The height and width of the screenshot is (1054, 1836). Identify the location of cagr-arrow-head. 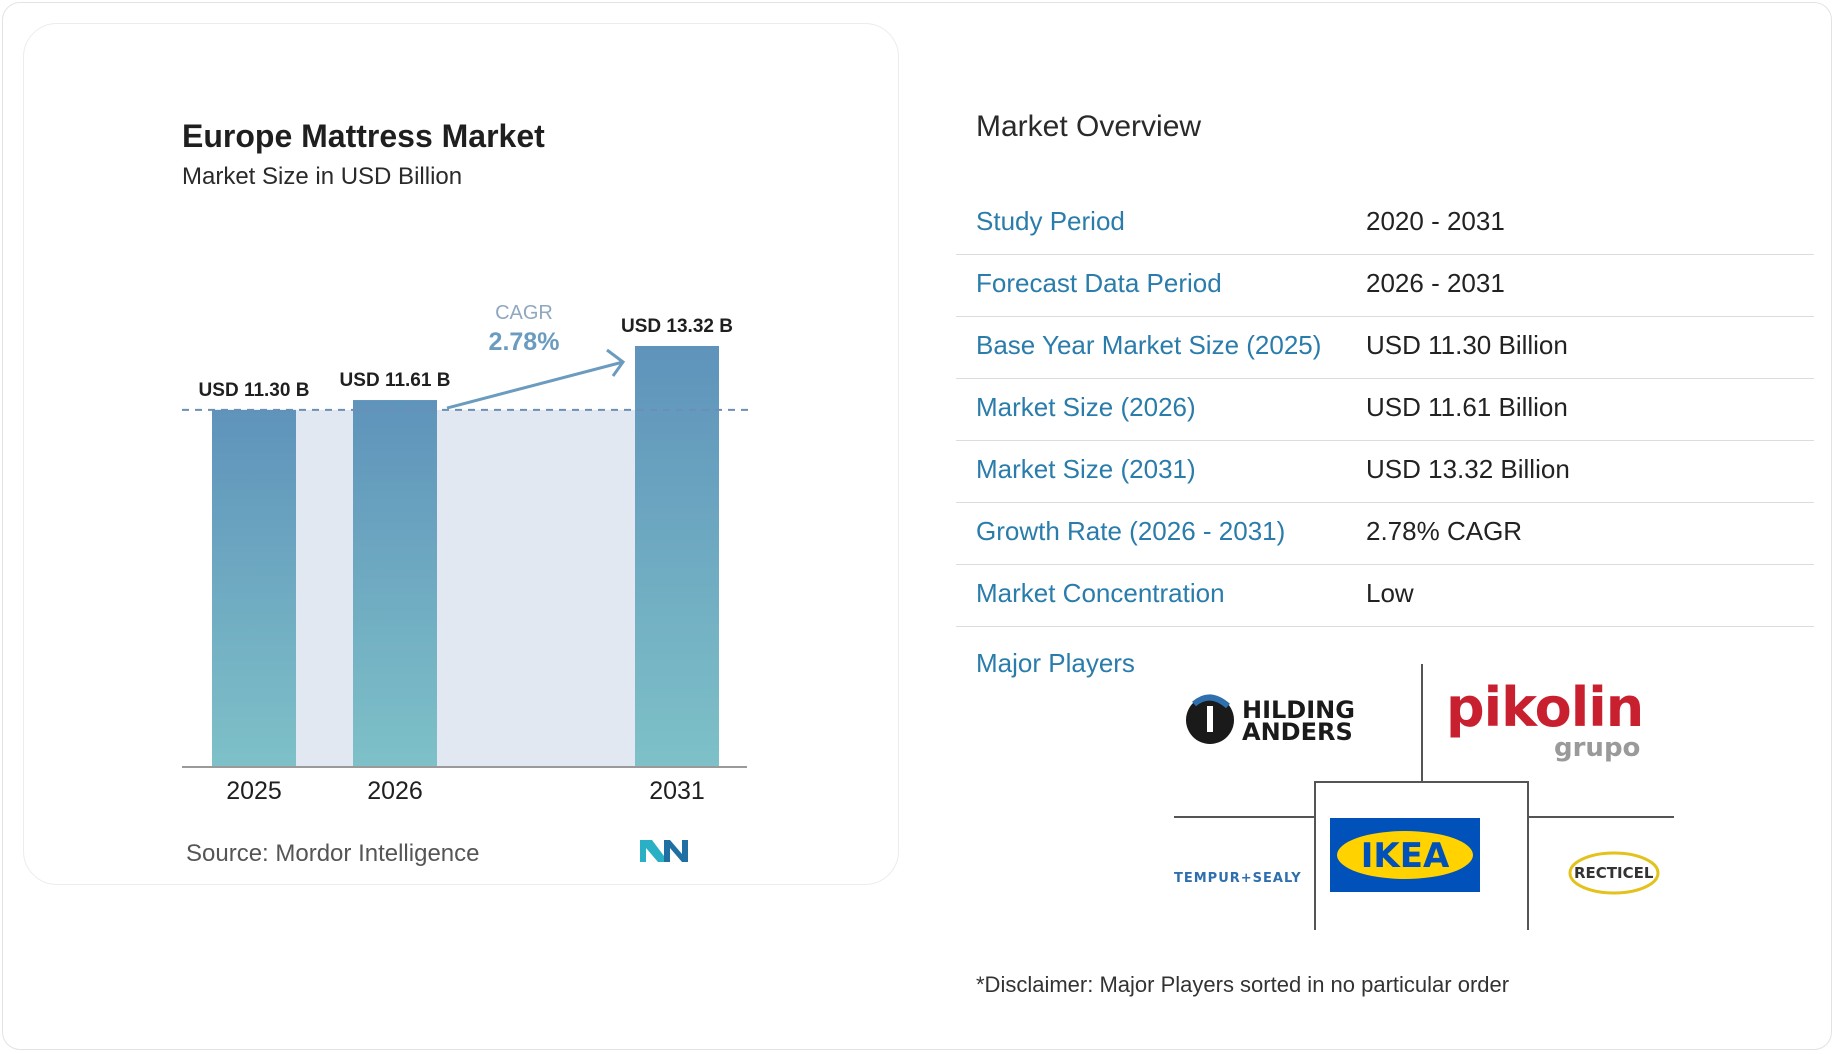
(616, 362).